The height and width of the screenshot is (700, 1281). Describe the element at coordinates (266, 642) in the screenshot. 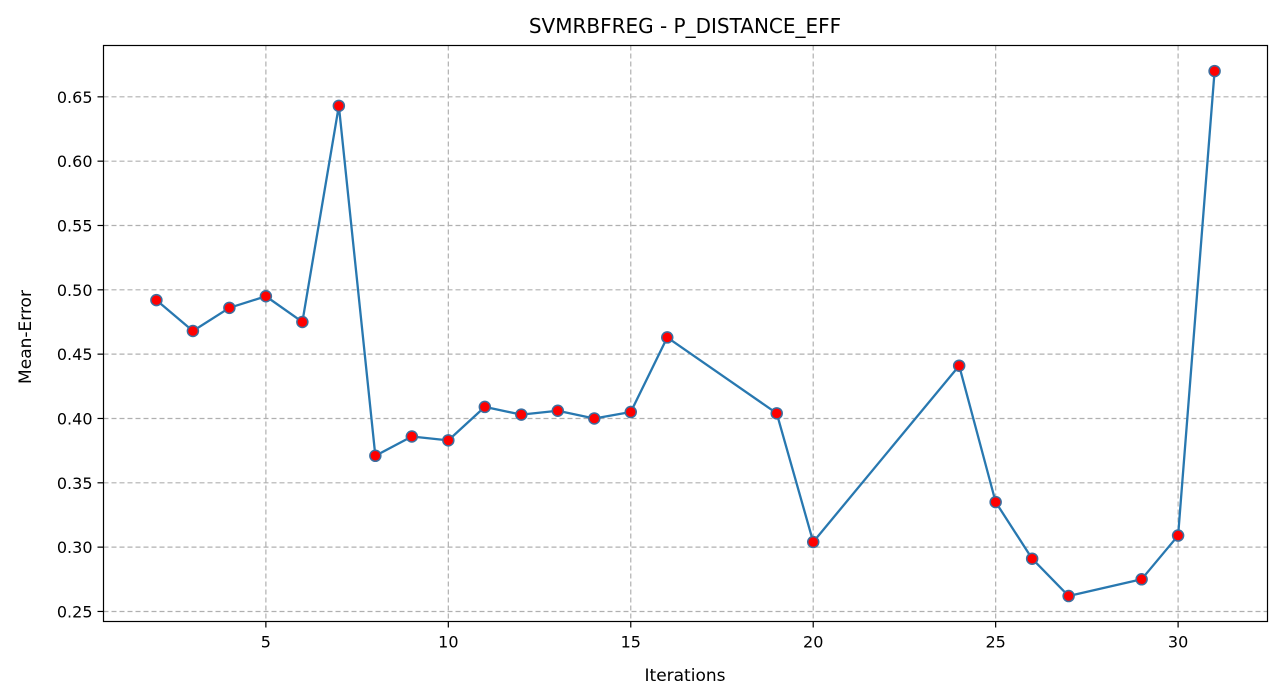

I see `x-tick-label: 5` at that location.